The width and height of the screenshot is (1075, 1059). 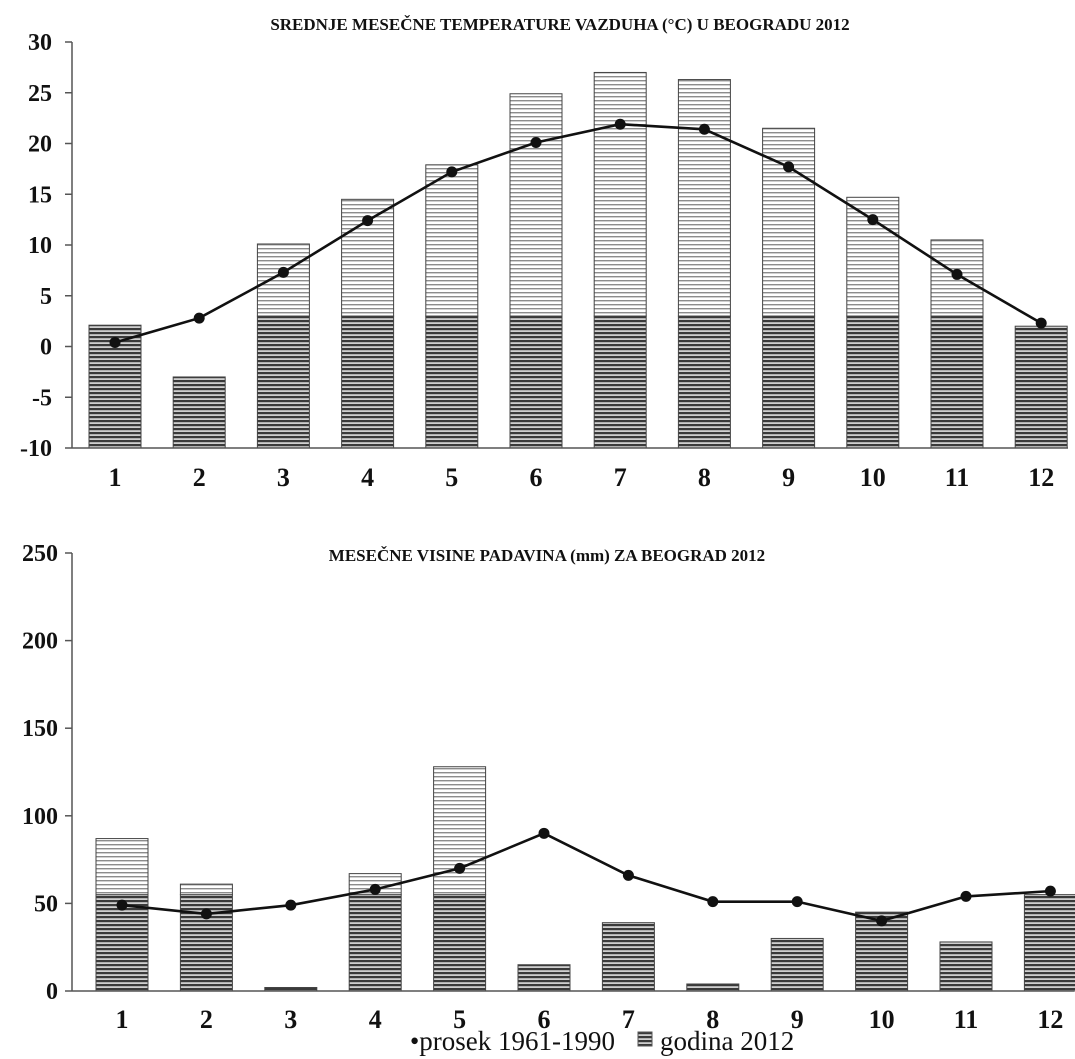 What do you see at coordinates (628, 1019) in the screenshot?
I see `precipitation-x-tick-label: 7` at bounding box center [628, 1019].